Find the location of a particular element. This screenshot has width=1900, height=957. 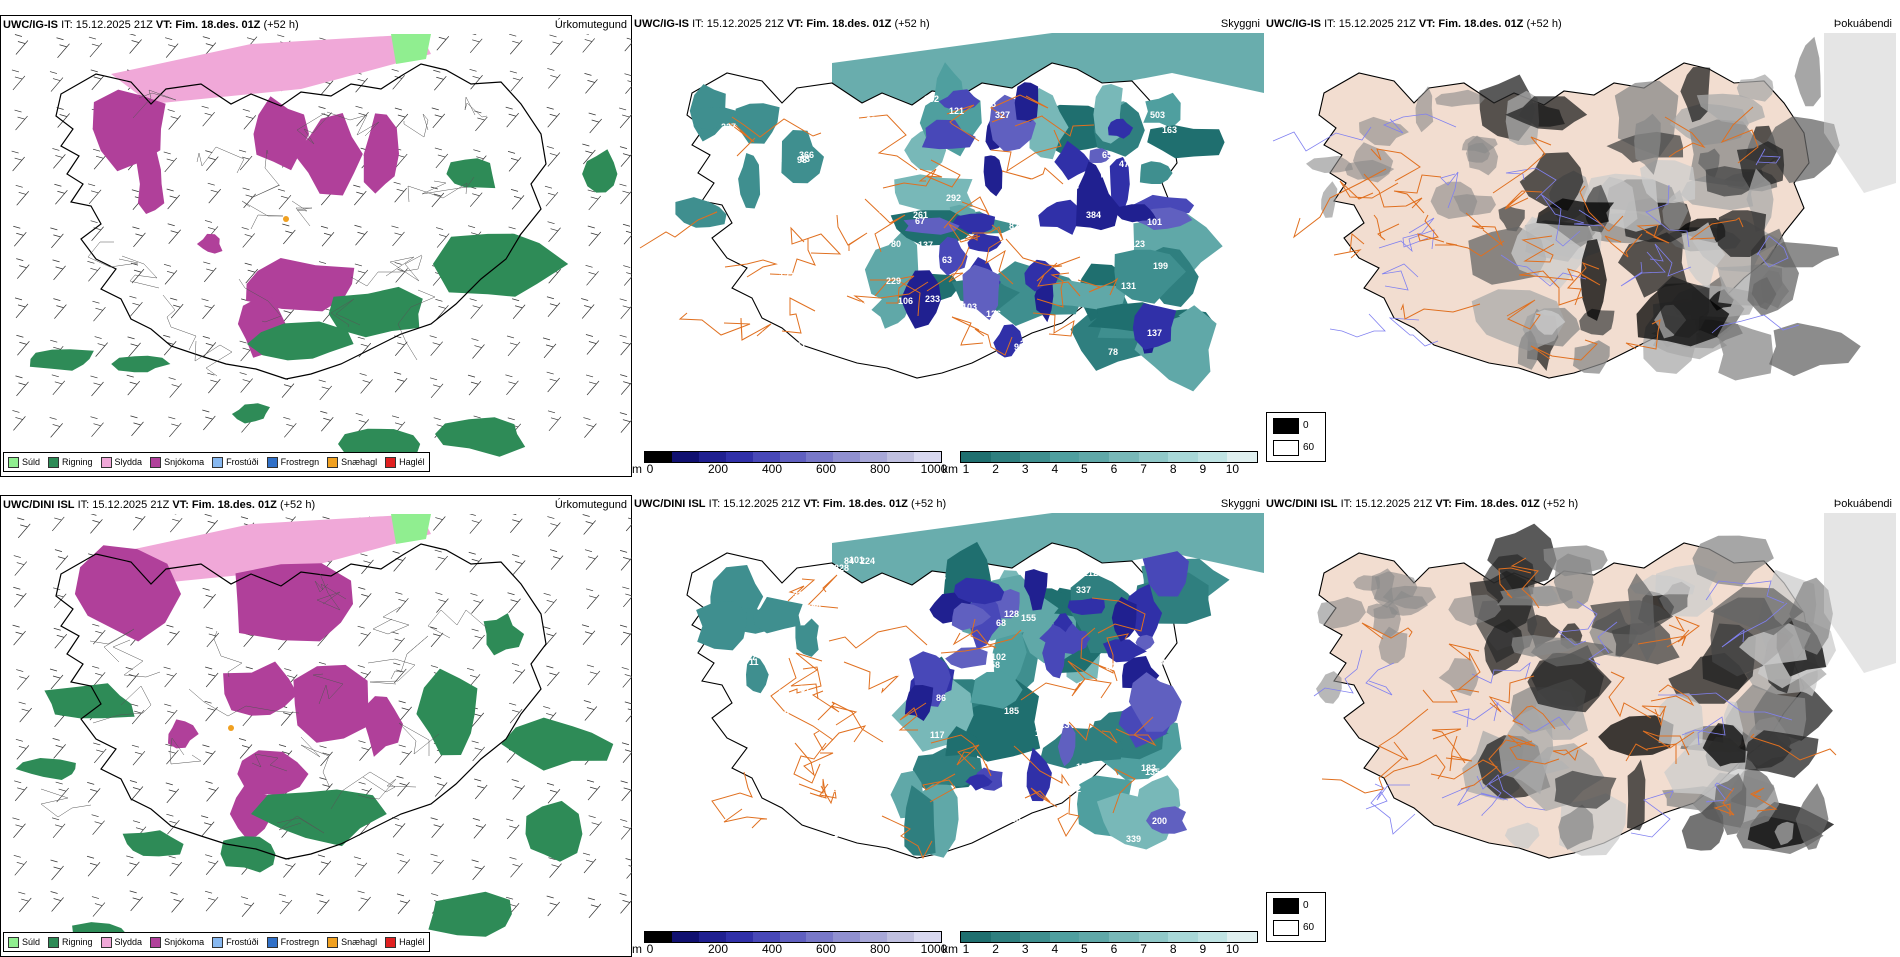

legend-label: Frostregn is located at coordinates (300, 462).